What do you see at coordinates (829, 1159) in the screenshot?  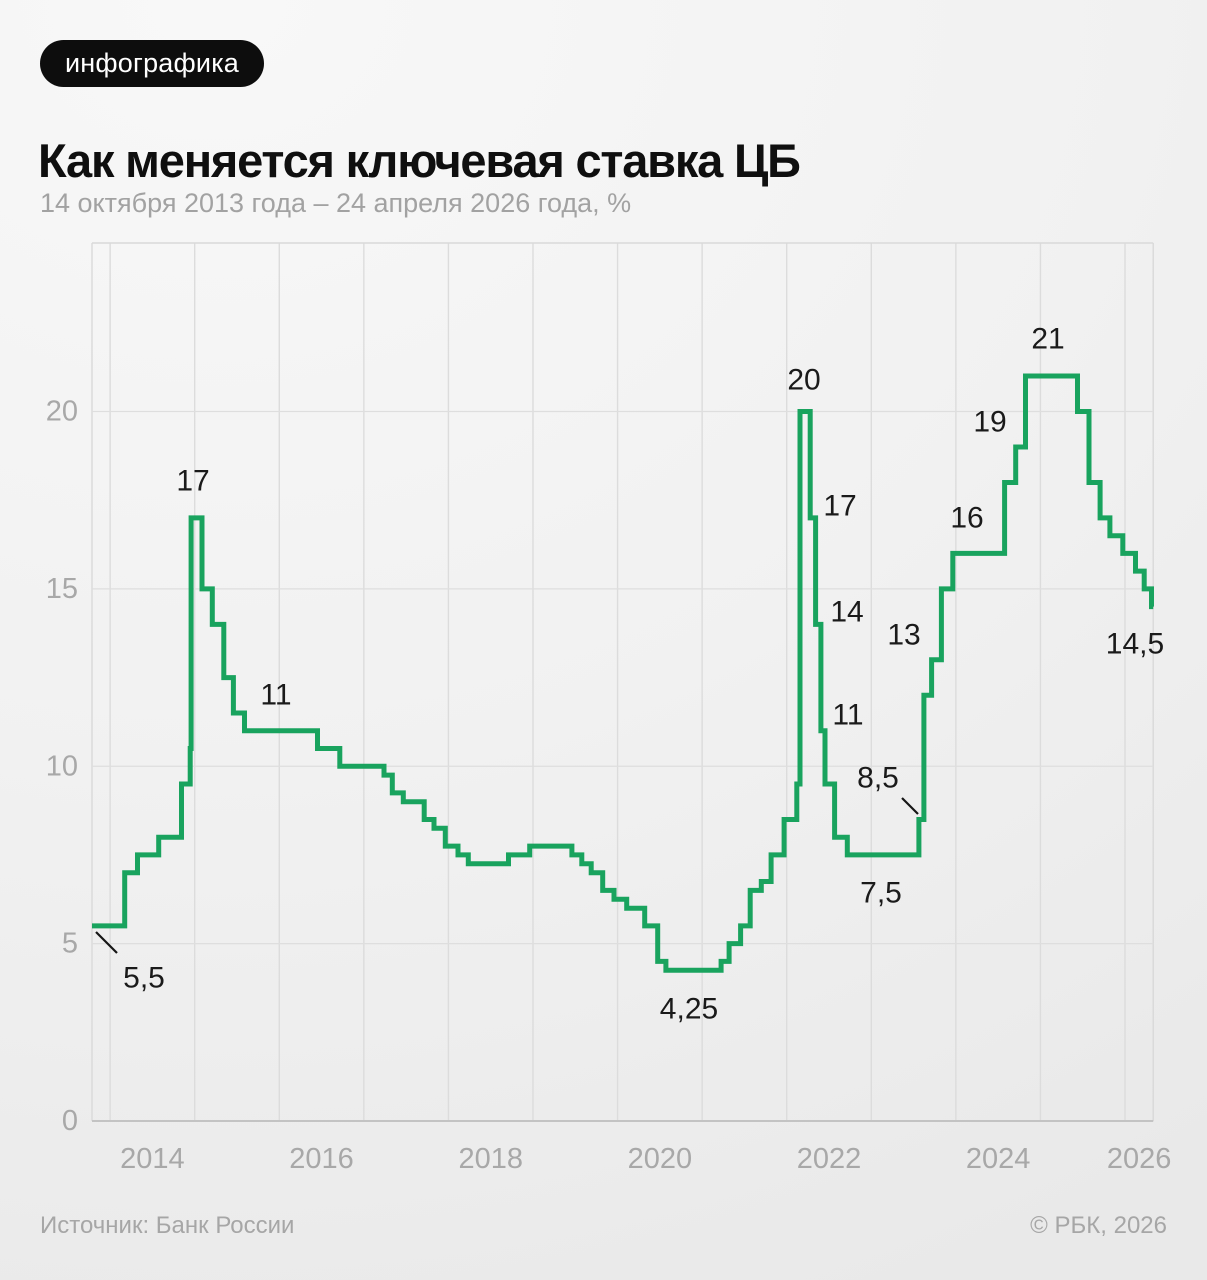 I see `x-tick-label: 2022` at bounding box center [829, 1159].